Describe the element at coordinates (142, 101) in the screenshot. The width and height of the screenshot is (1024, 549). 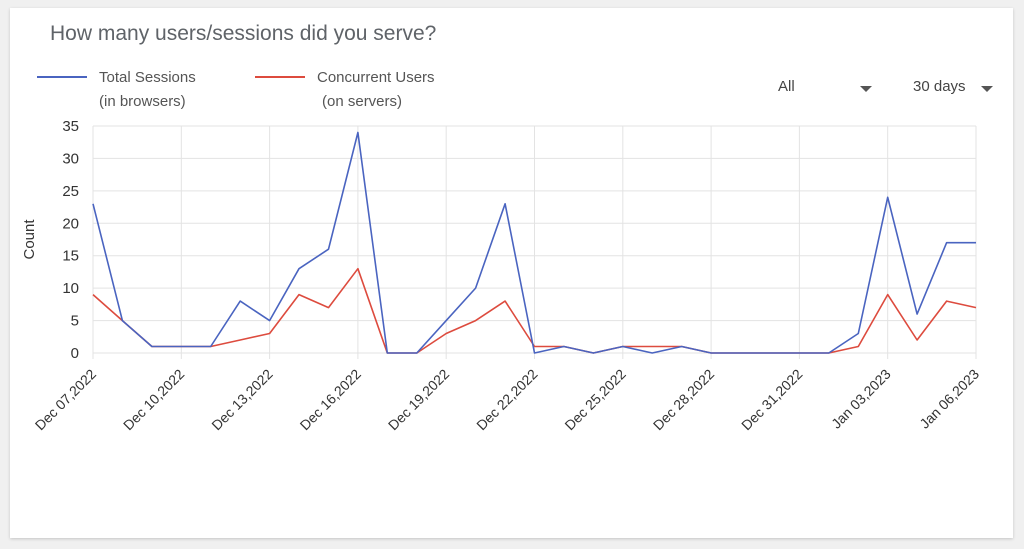
I see `legend-sublabel: (in browsers)` at that location.